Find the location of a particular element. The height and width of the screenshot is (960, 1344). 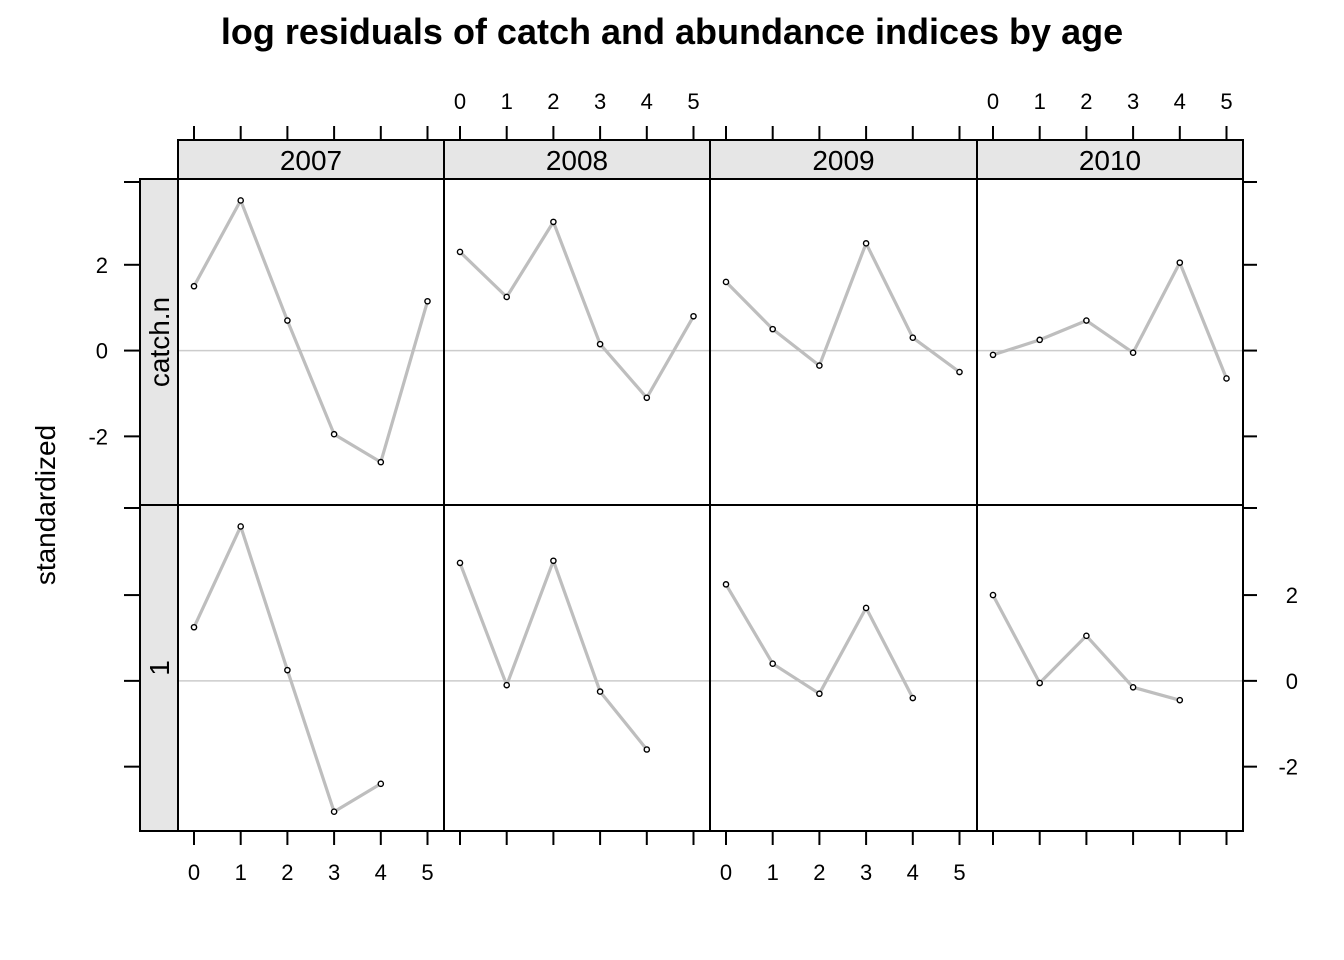

y-tick-label-left: 2 is located at coordinates (102, 265).